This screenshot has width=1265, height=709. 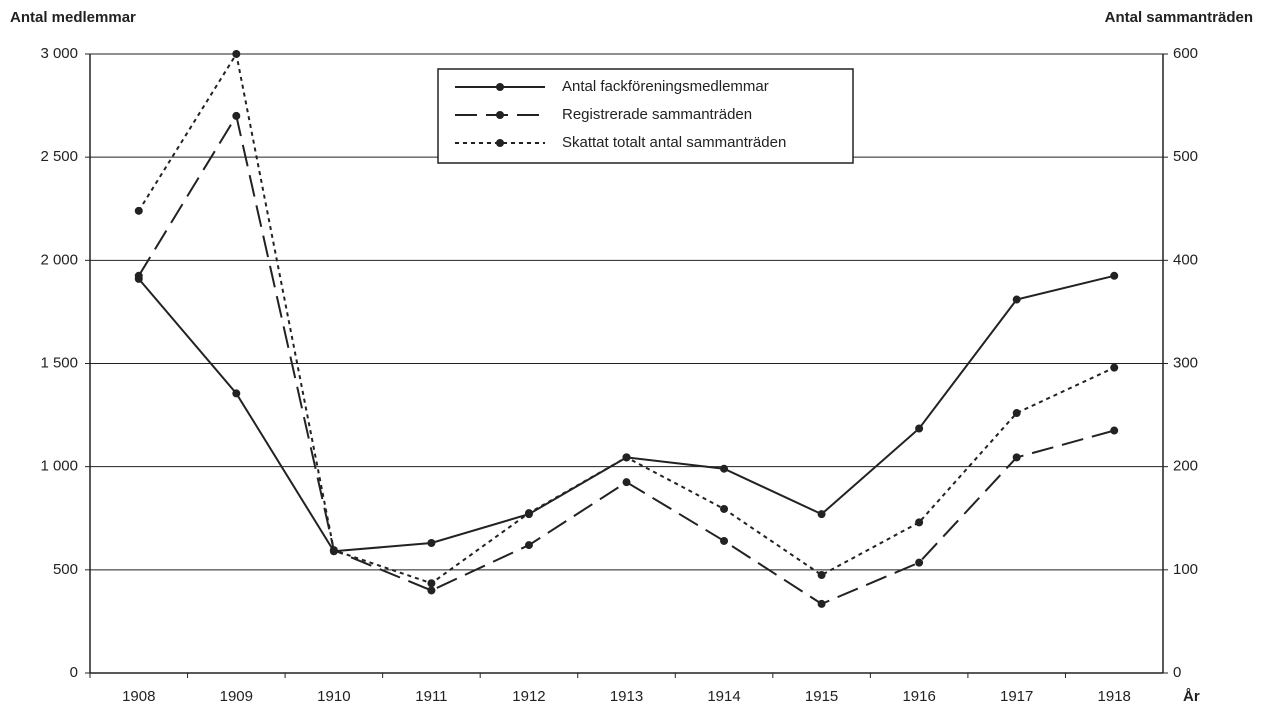 I want to click on y2-tick-label: 400, so click(x=1185, y=259).